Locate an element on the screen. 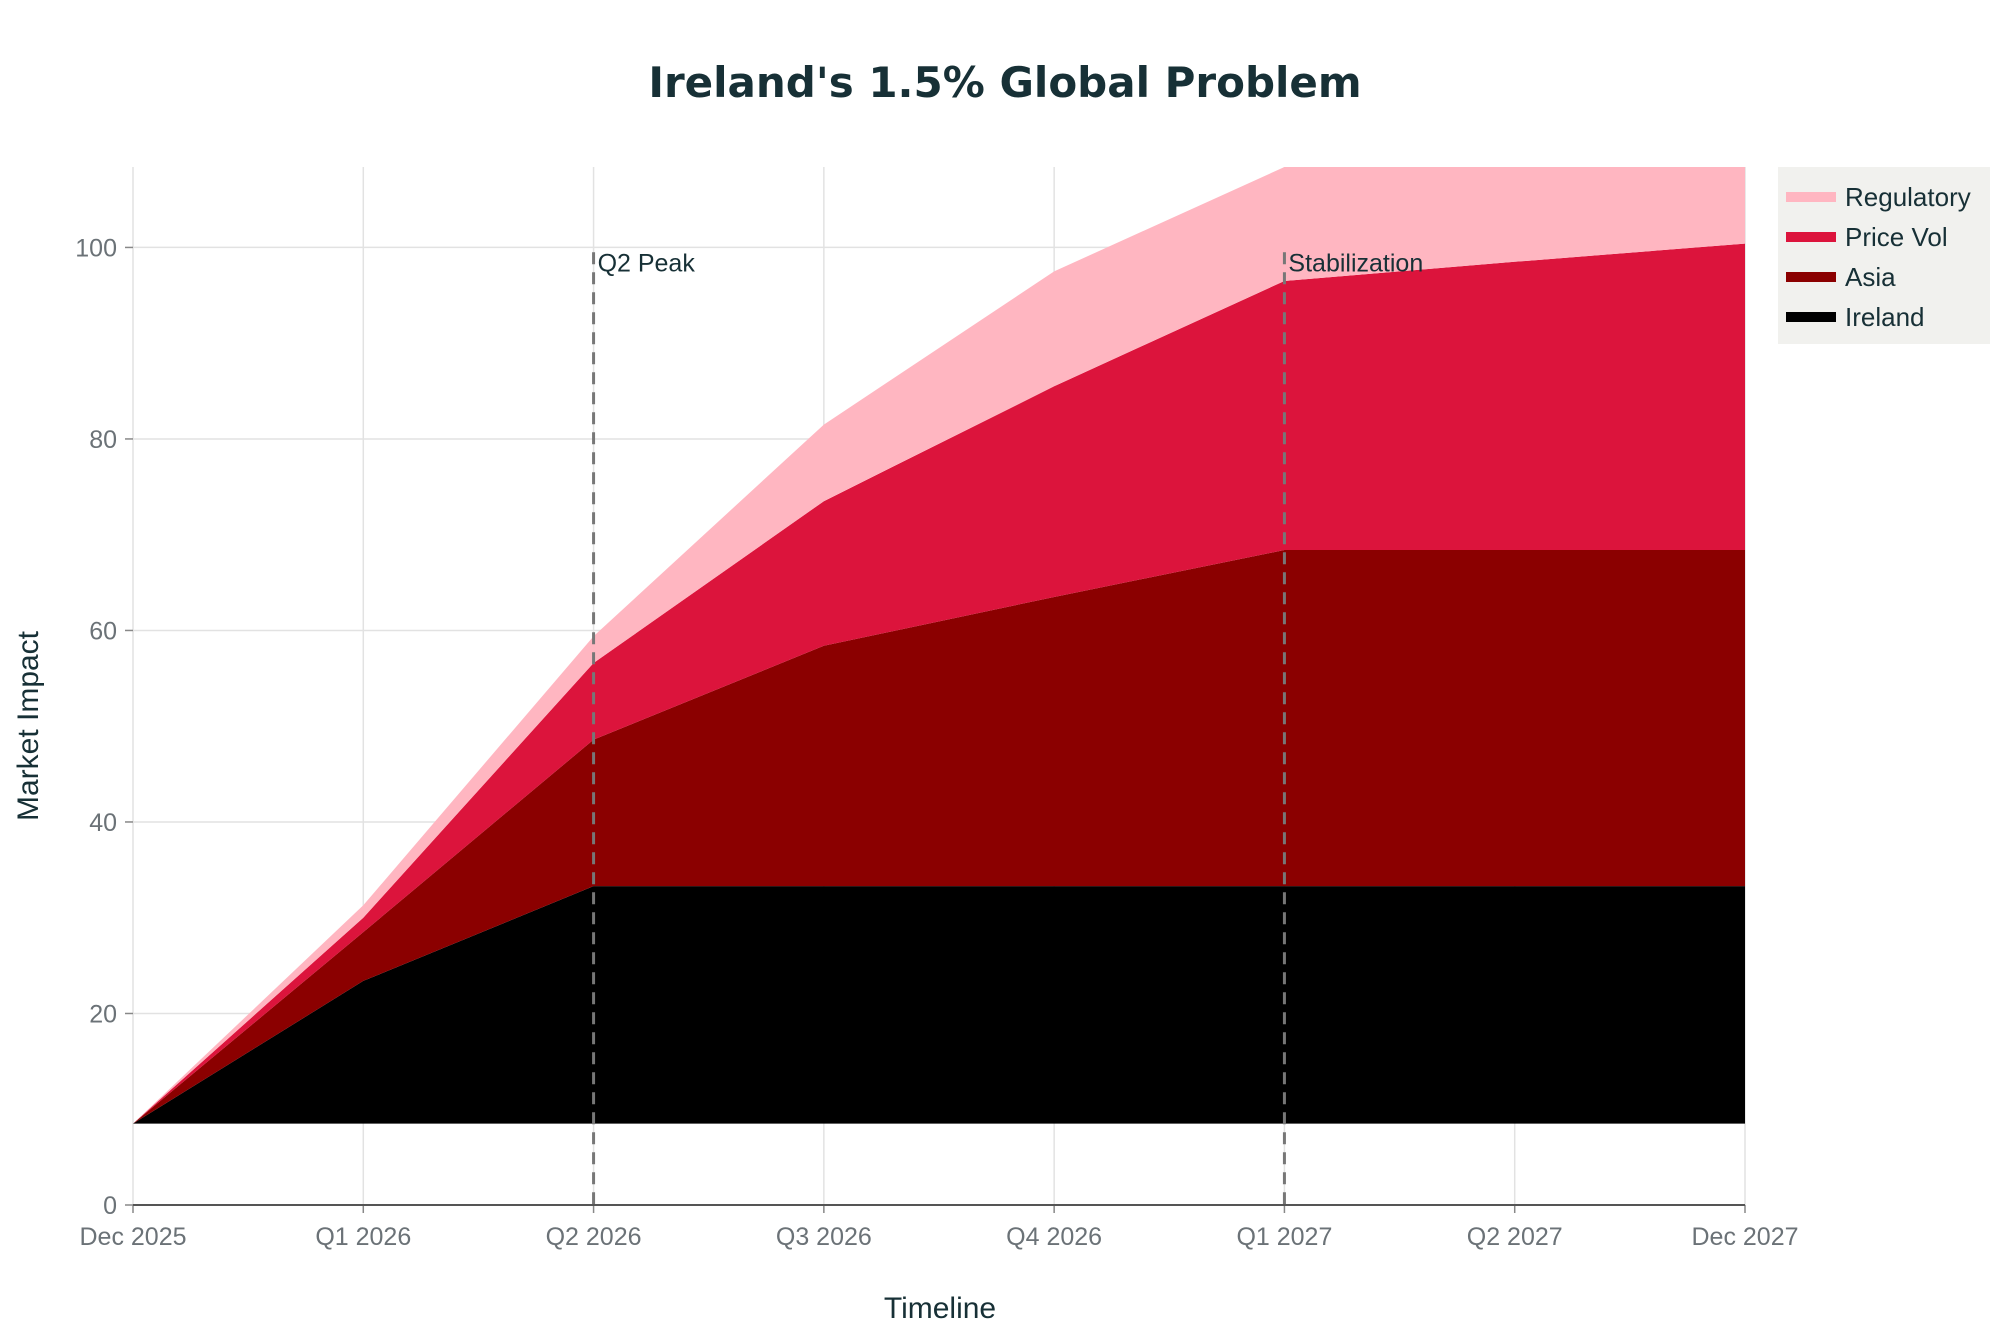  legend-label: Ireland is located at coordinates (1885, 317).